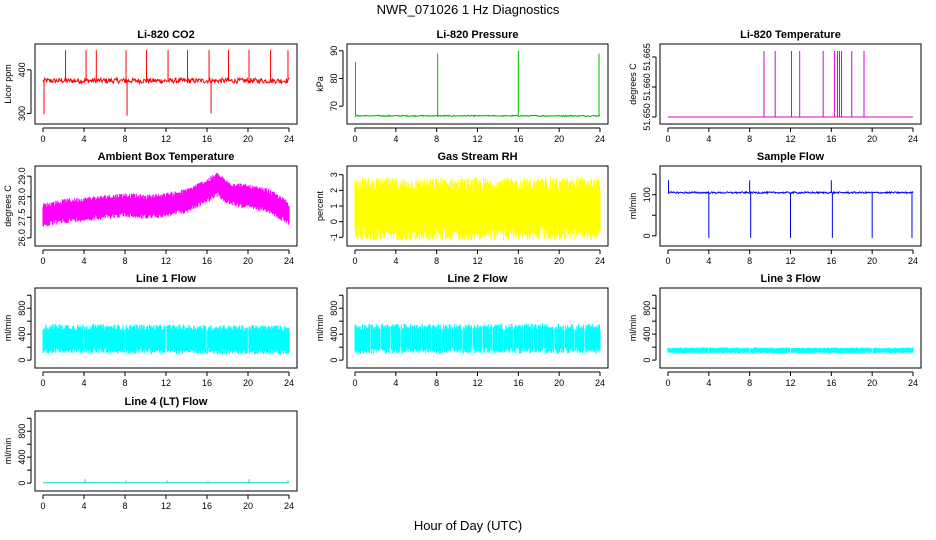 This screenshot has height=540, width=936. I want to click on y-axis-label: degrees C, so click(8, 206).